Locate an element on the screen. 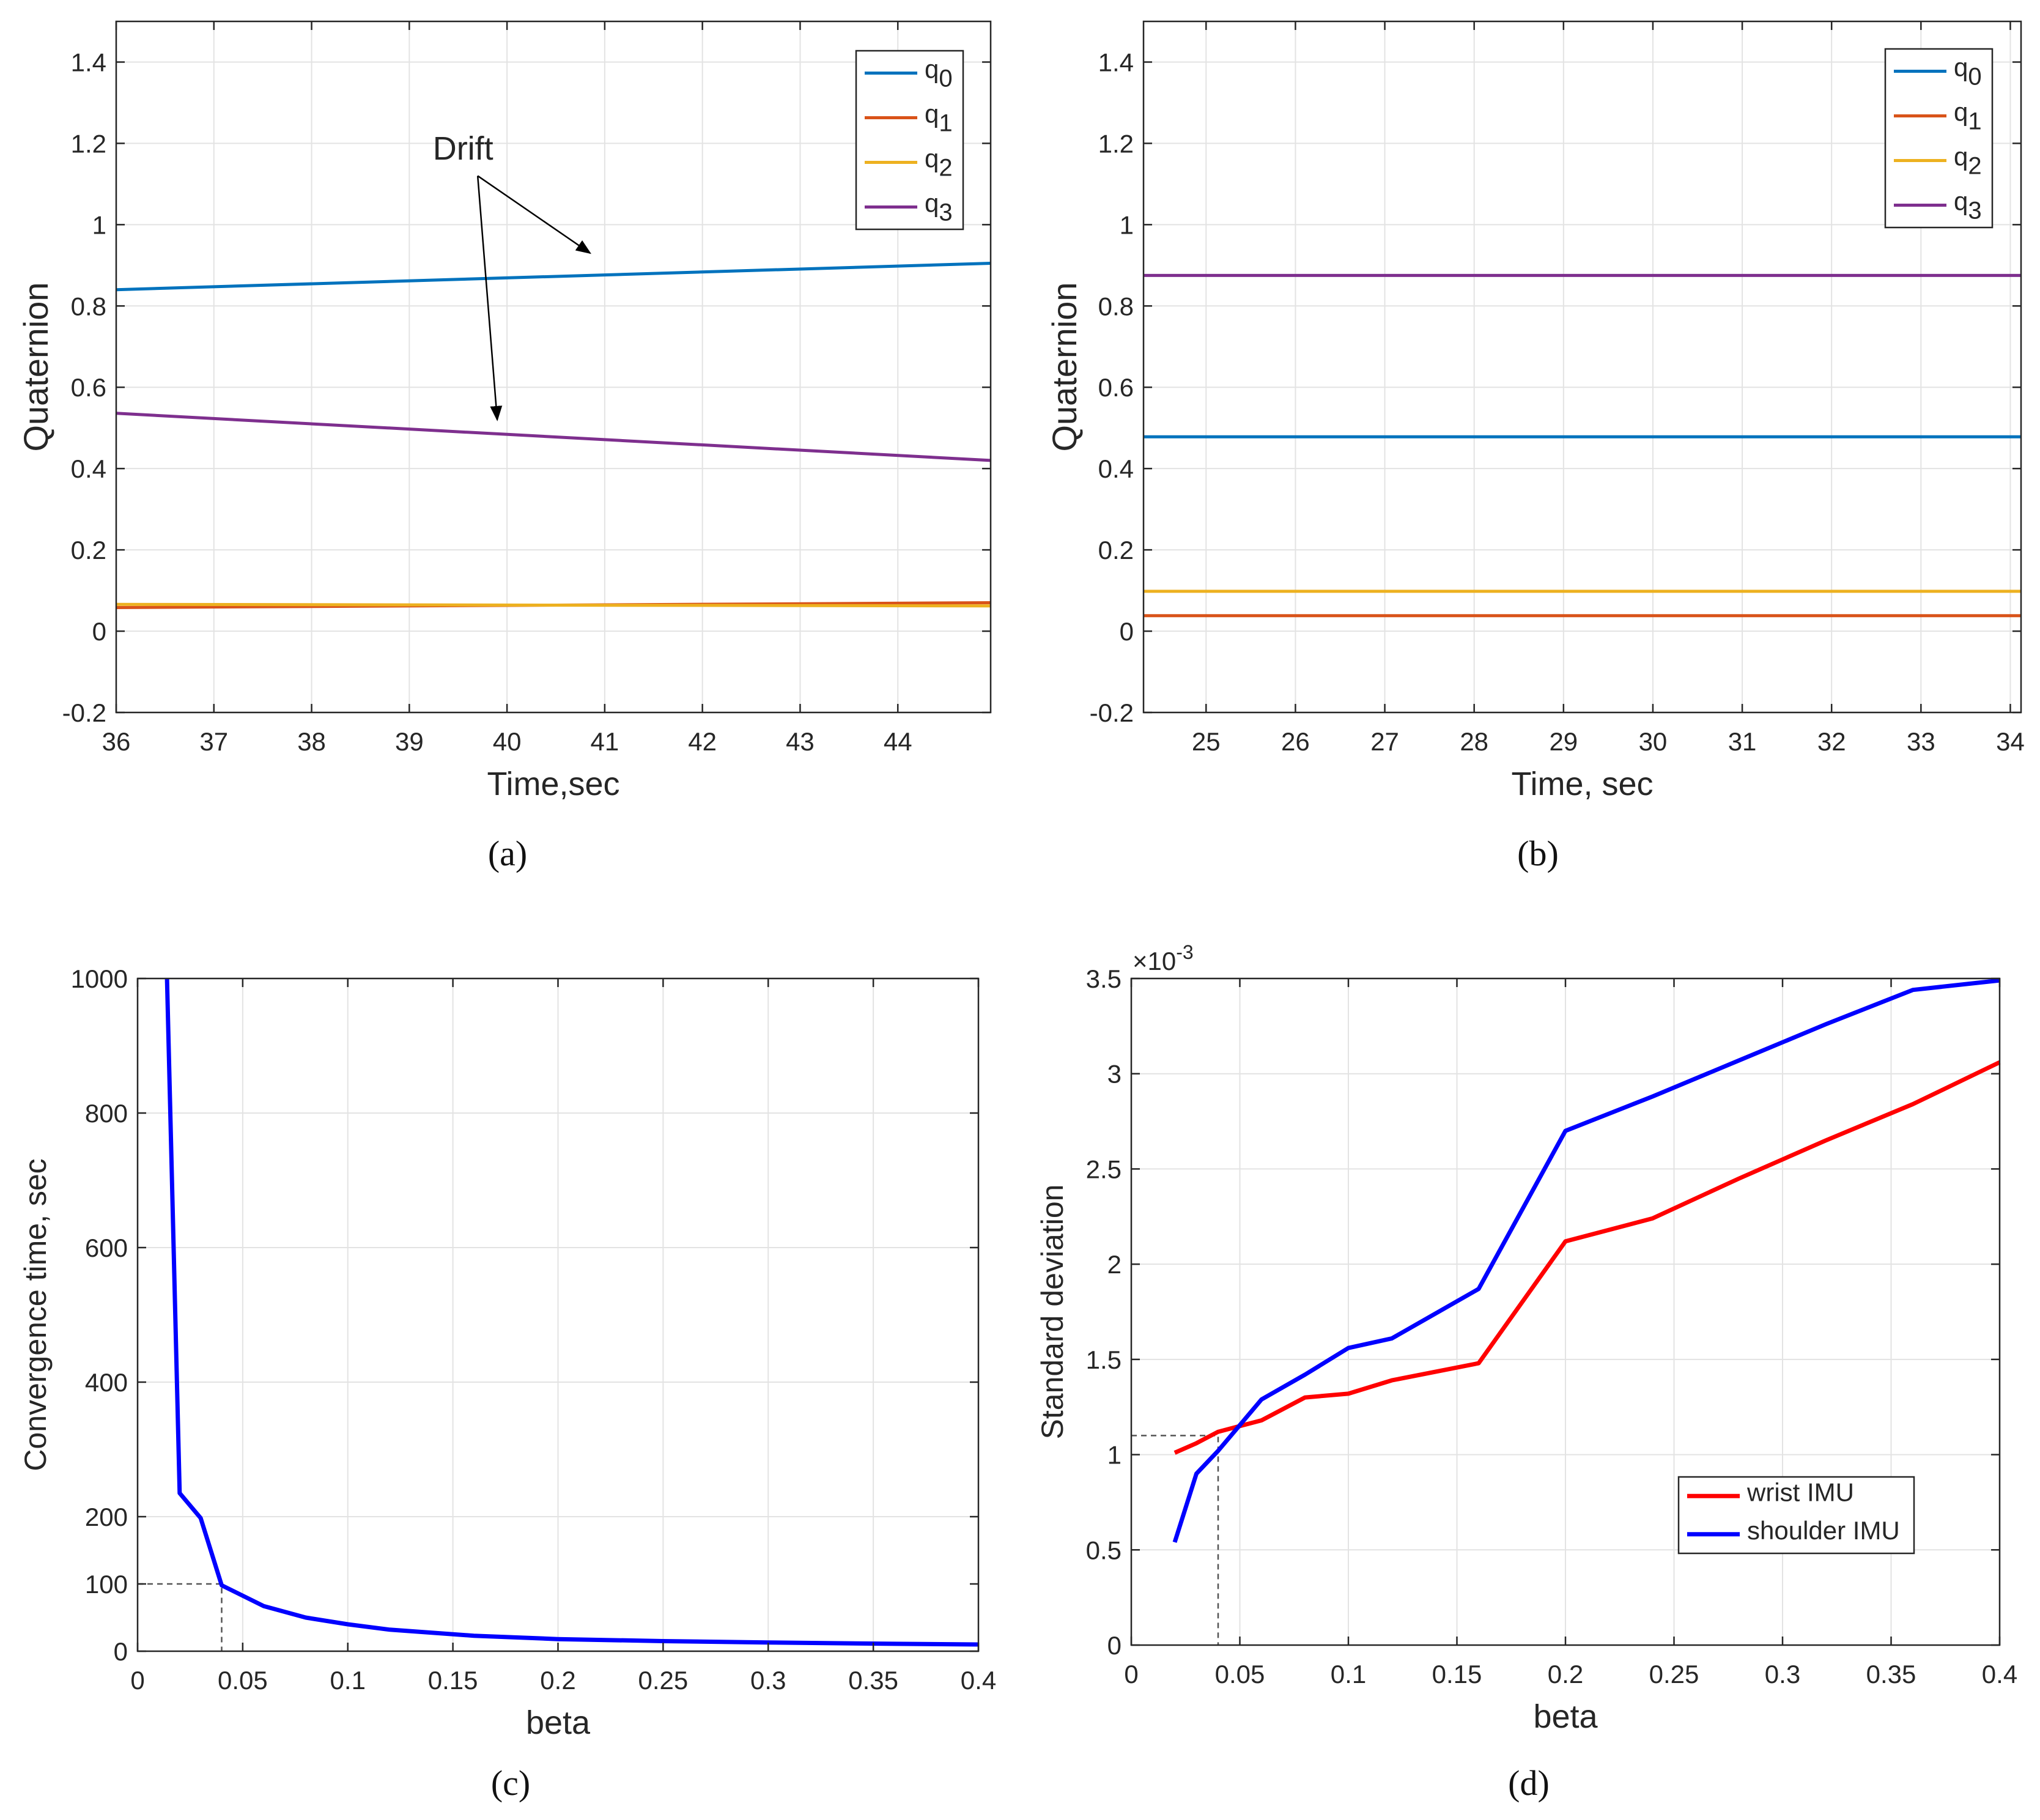  series-line-q2 is located at coordinates (553, 605).